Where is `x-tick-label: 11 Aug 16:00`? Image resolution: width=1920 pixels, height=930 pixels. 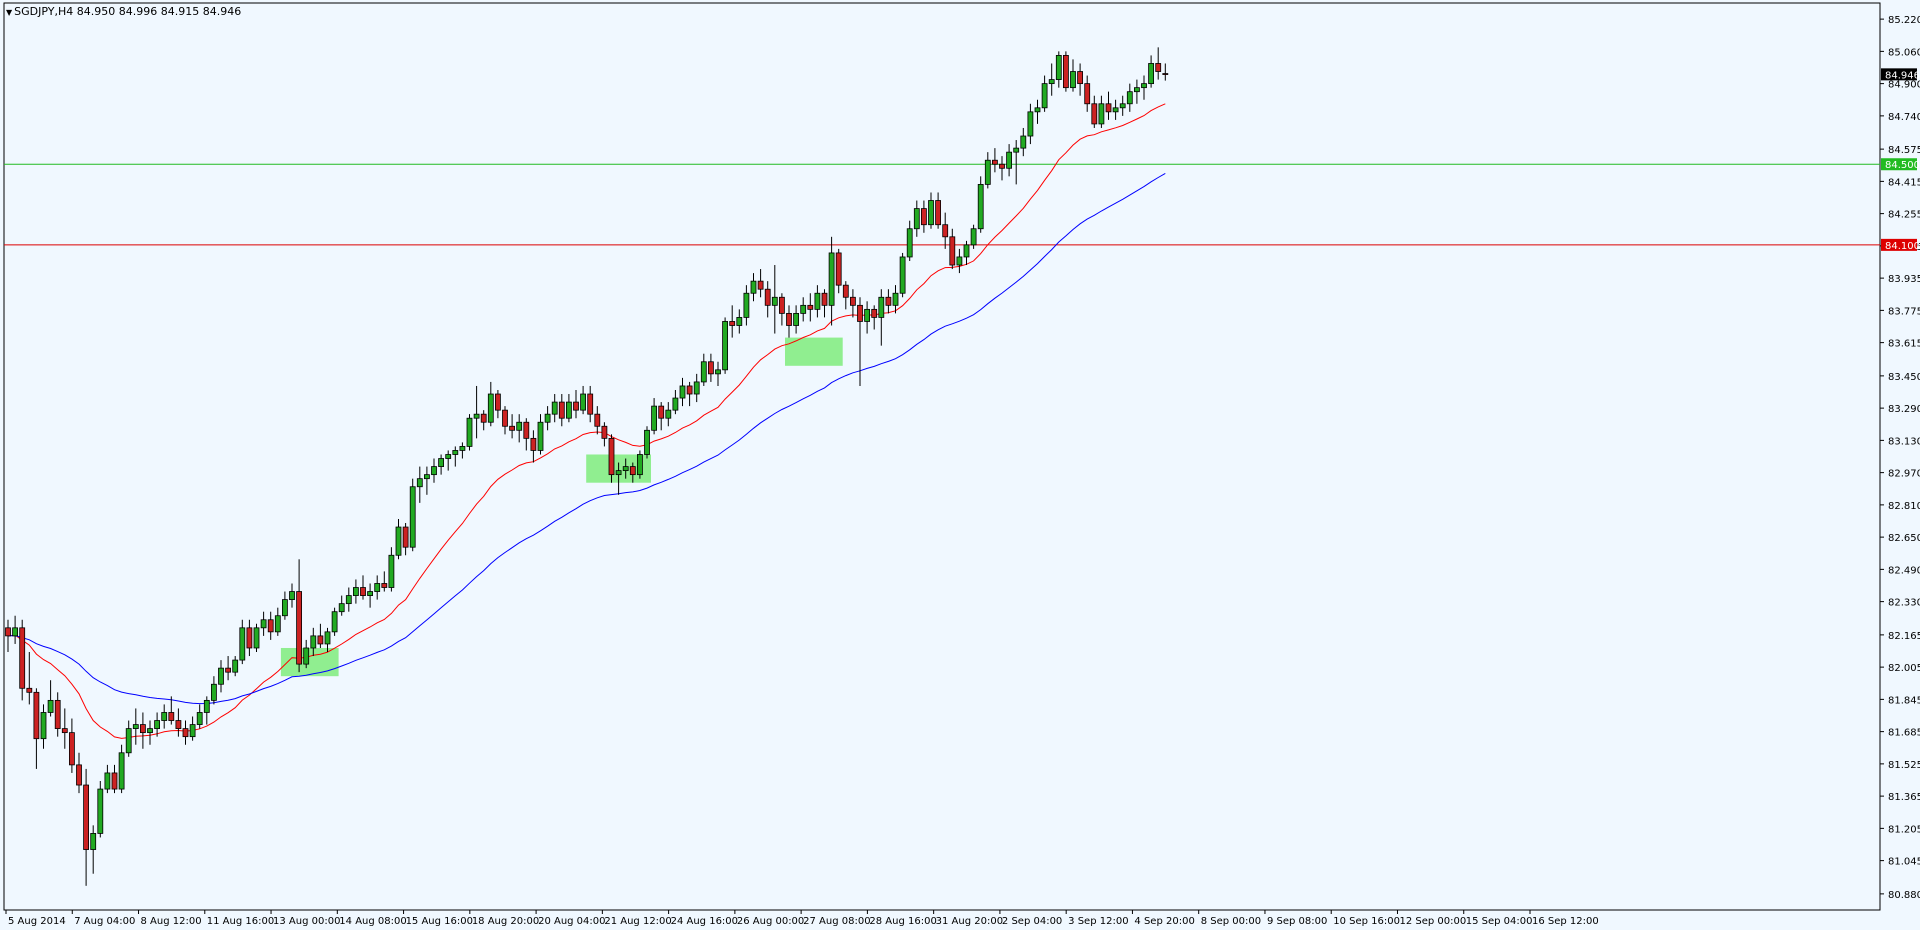 x-tick-label: 11 Aug 16:00 is located at coordinates (240, 921).